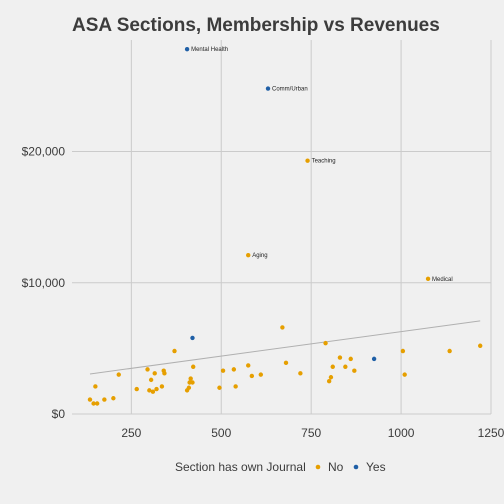  I want to click on legend-title: Section has own Journal, so click(240, 467).